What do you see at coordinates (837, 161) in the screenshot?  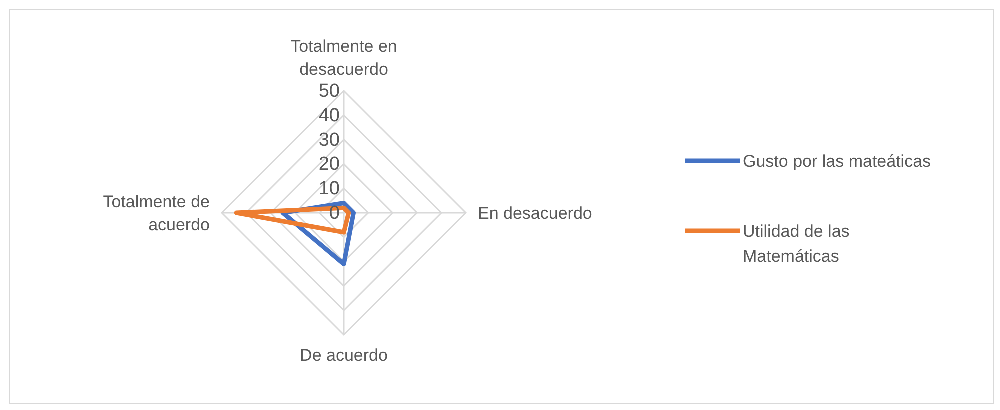 I see `legend-label: Gusto por las mateáticas` at bounding box center [837, 161].